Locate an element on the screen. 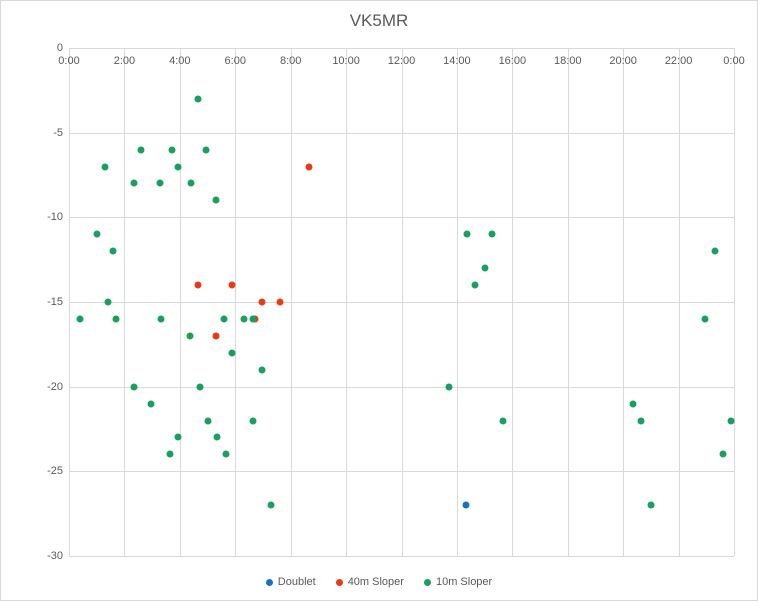  x-axis-tick-label: 16:00 is located at coordinates (512, 61).